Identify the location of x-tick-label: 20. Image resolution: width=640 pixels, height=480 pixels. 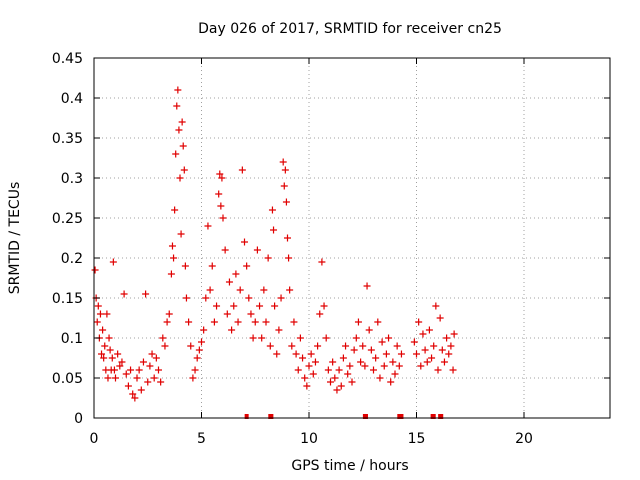
(524, 439).